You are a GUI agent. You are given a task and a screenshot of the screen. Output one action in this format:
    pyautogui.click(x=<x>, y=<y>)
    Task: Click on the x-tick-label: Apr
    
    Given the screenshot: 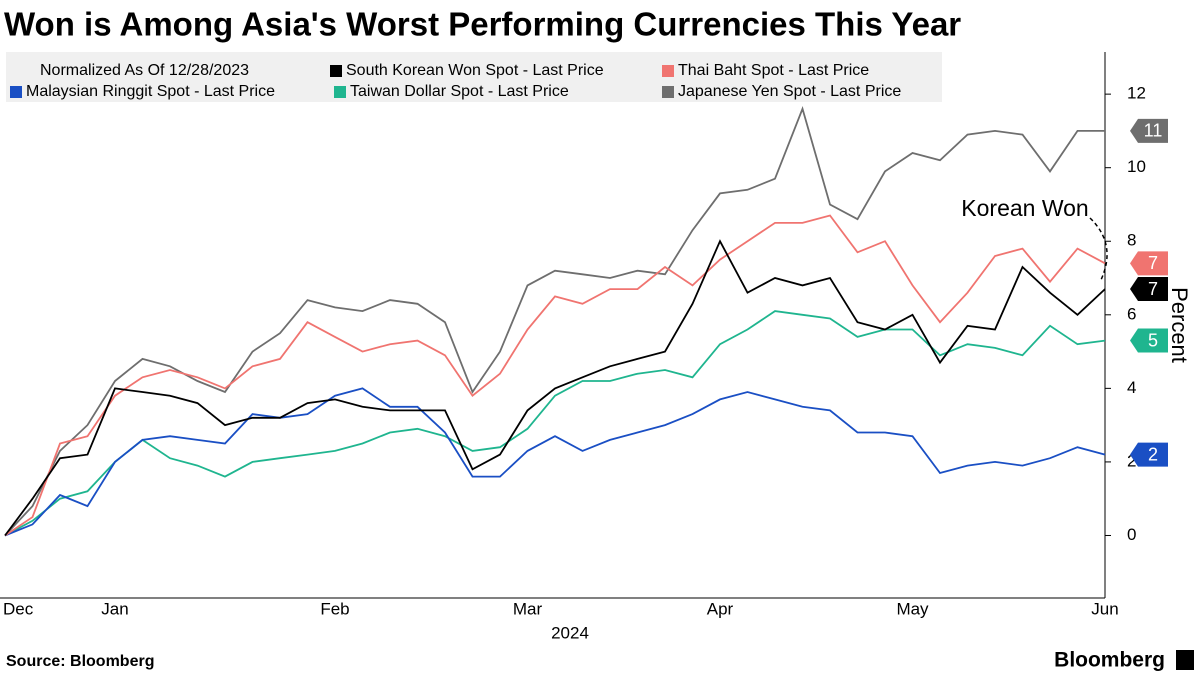 What is the action you would take?
    pyautogui.click(x=720, y=608)
    